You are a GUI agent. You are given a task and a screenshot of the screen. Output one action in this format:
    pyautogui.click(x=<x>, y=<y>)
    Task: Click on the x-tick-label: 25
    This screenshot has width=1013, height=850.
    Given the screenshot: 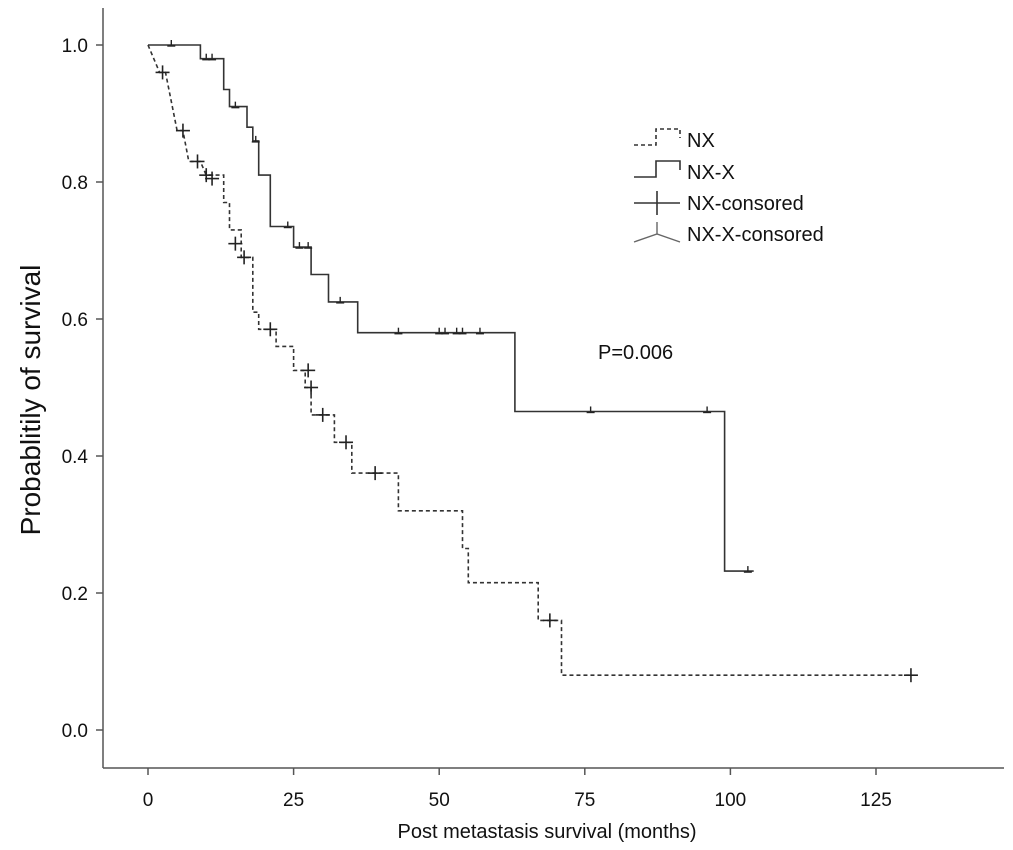 What is the action you would take?
    pyautogui.click(x=293, y=800)
    